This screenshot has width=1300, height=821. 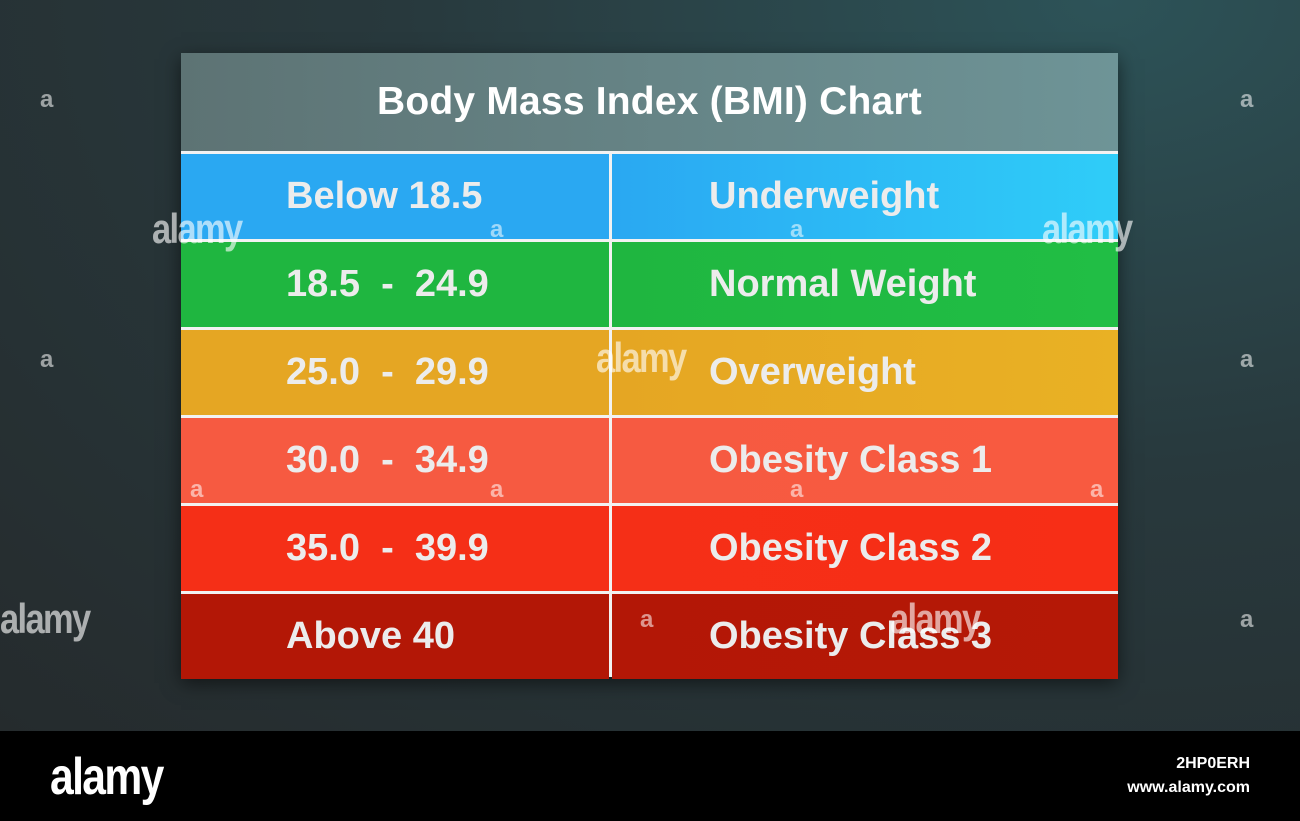 I want to click on image-id: 2HP0ERH, so click(x=1213, y=763).